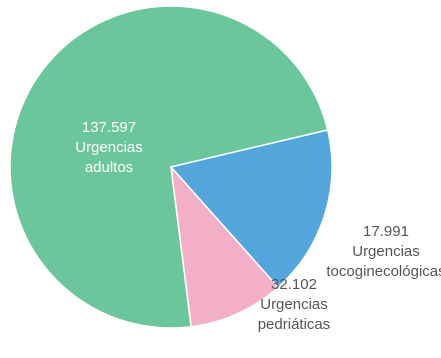  What do you see at coordinates (109, 167) in the screenshot?
I see `slice-category-label: adultos` at bounding box center [109, 167].